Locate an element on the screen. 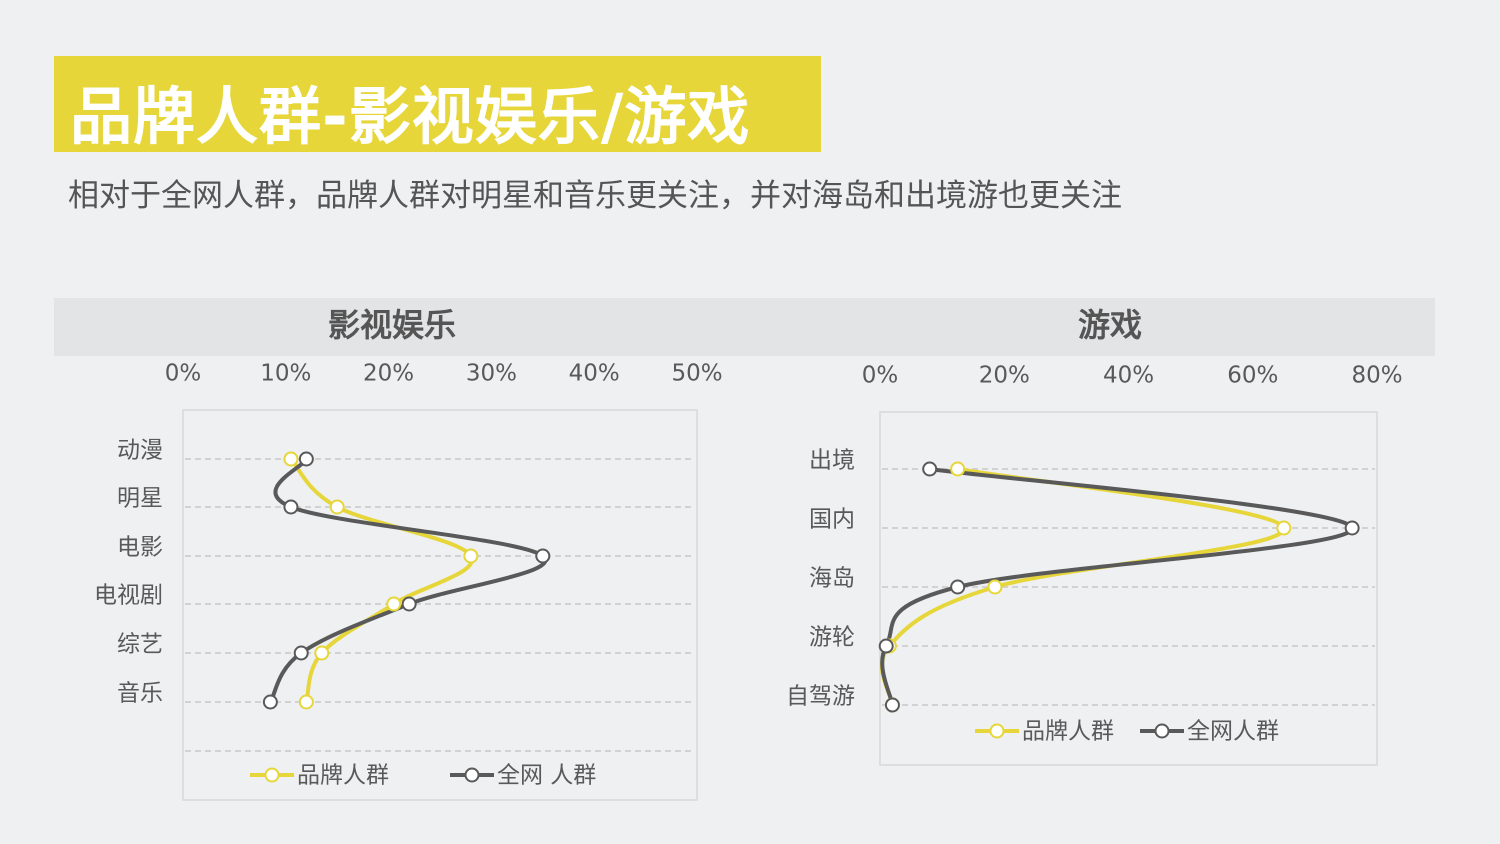 The height and width of the screenshot is (844, 1500). category-label: 电视剧 is located at coordinates (128, 596).